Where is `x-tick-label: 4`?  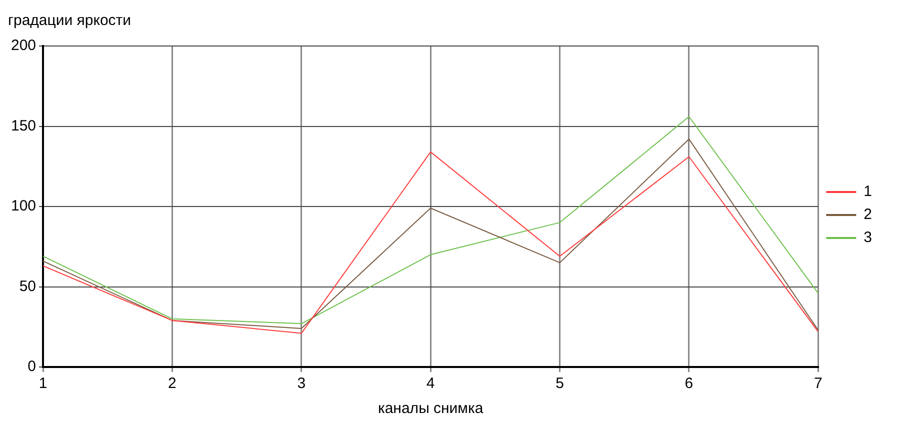 x-tick-label: 4 is located at coordinates (430, 383).